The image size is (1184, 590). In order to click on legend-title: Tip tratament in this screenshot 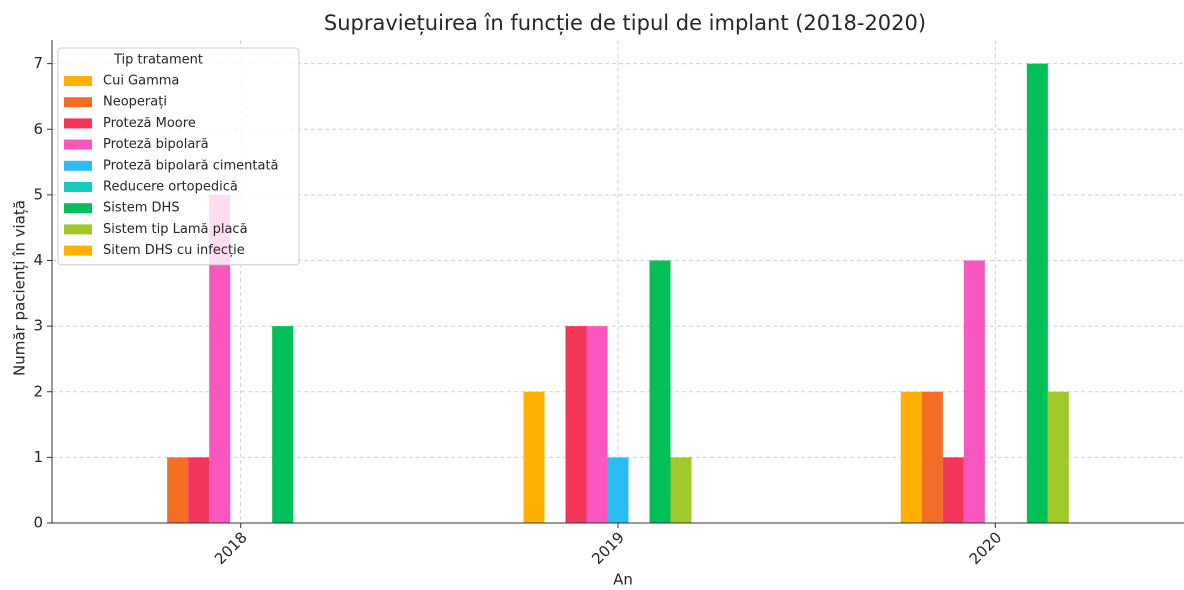, I will do `click(158, 60)`.